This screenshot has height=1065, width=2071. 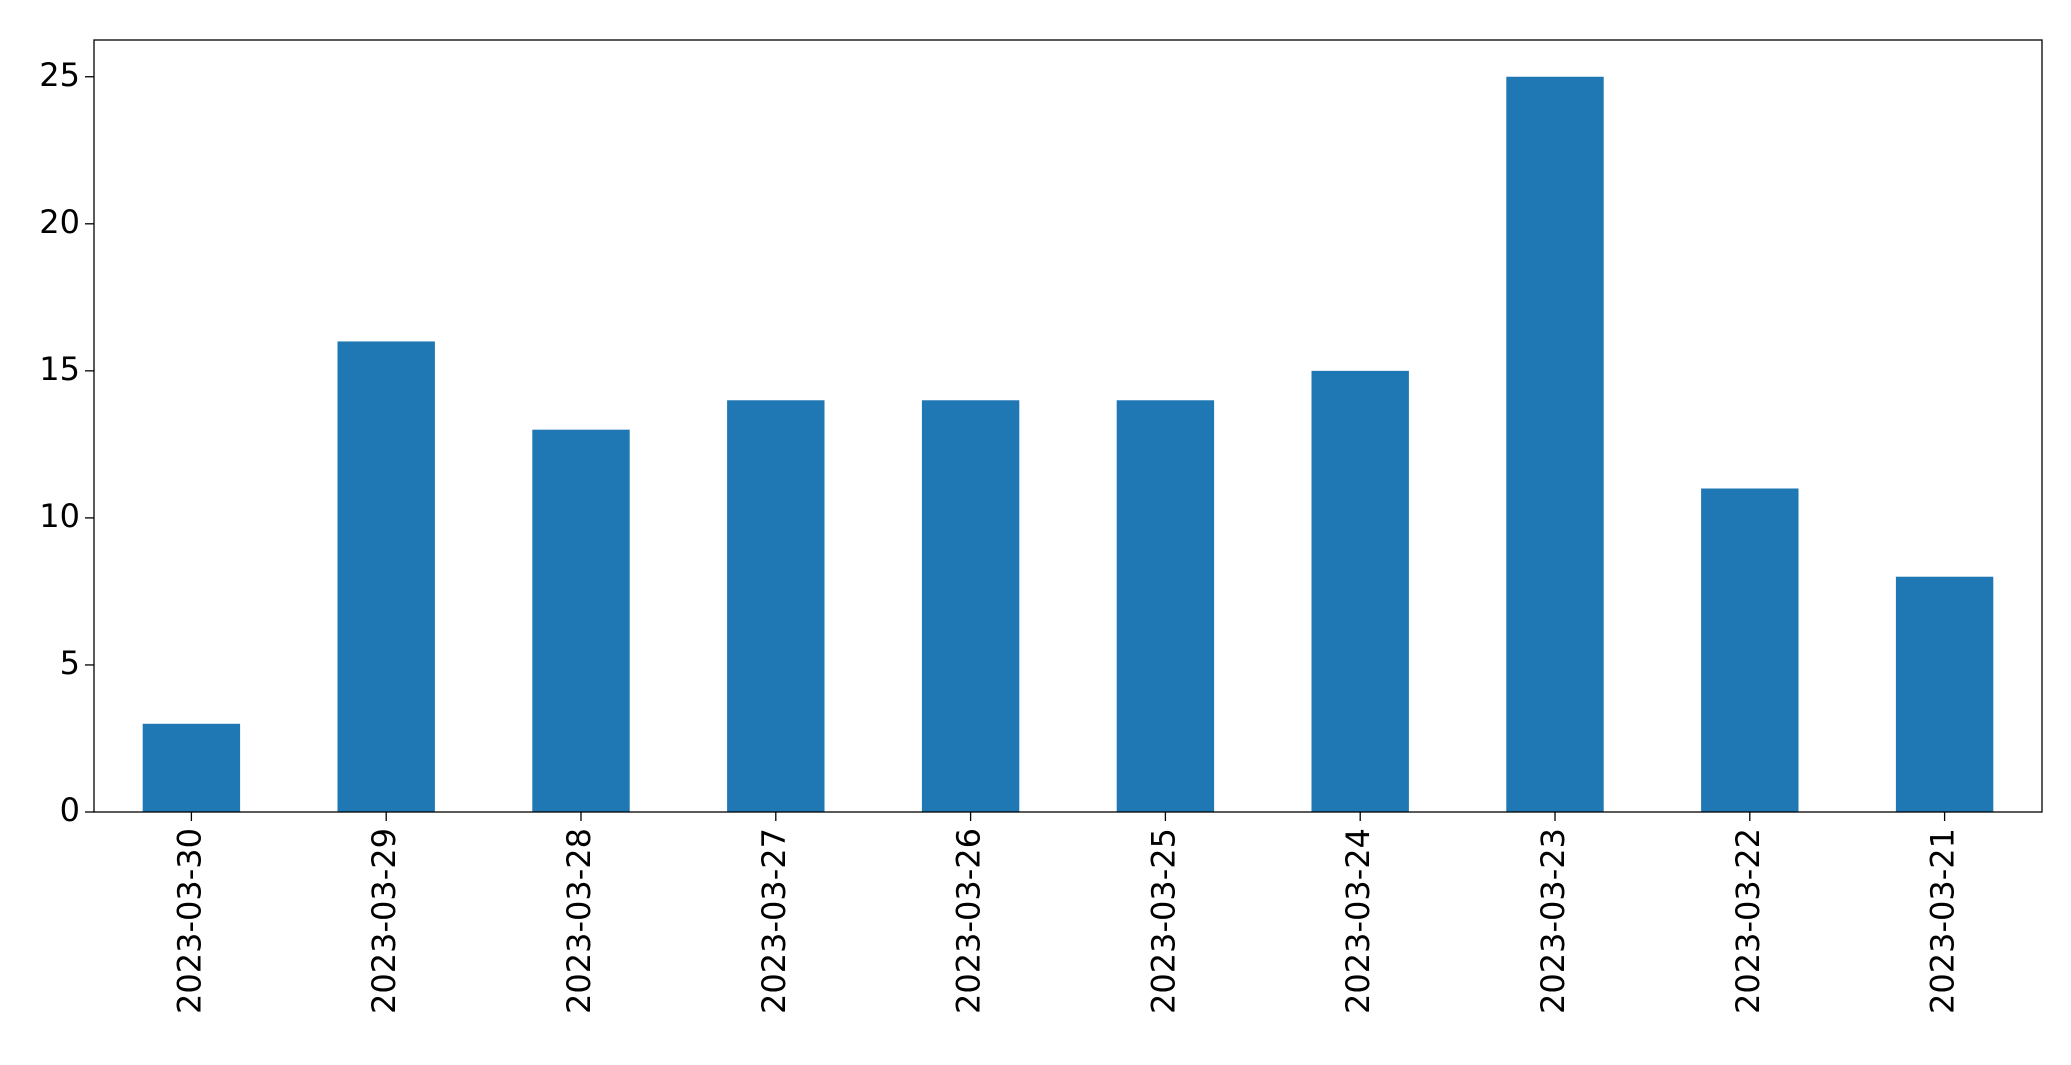 What do you see at coordinates (579, 921) in the screenshot?
I see `x-tick-label: 2023-03-28` at bounding box center [579, 921].